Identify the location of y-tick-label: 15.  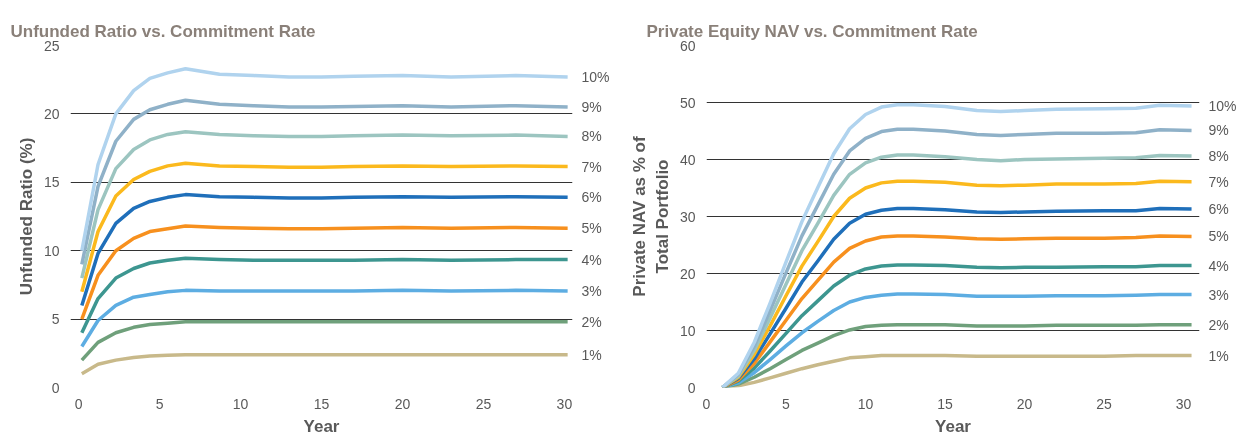
(51, 182).